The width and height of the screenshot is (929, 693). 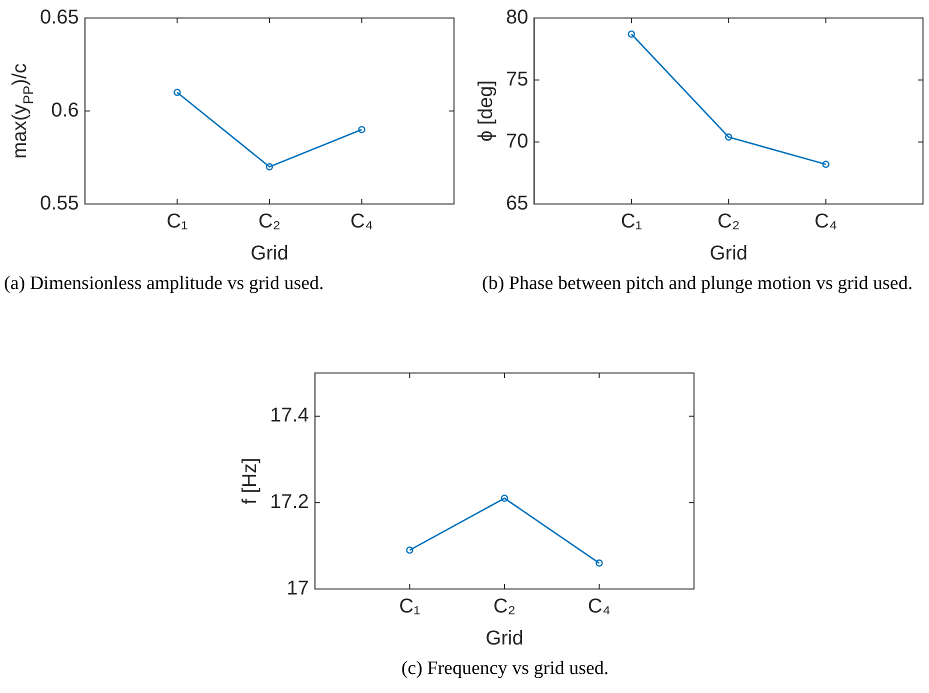 I want to click on y-axis-title: f [Hz], so click(x=250, y=481).